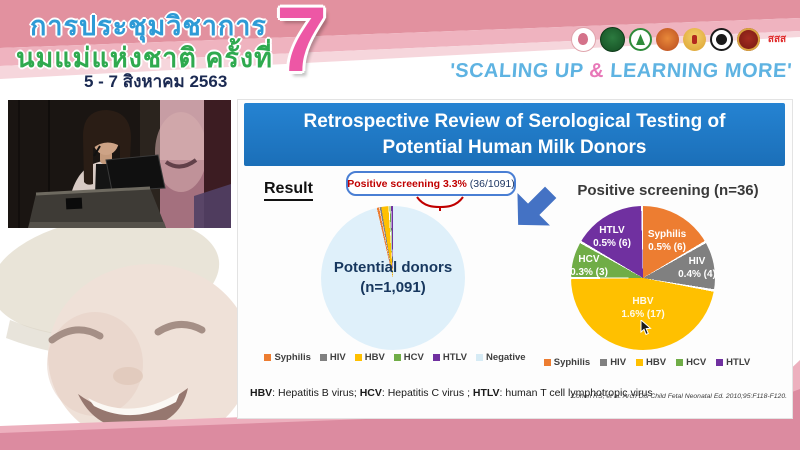 The height and width of the screenshot is (450, 800). I want to click on slide-title-line2: Potential Human Milk Donors, so click(514, 147).